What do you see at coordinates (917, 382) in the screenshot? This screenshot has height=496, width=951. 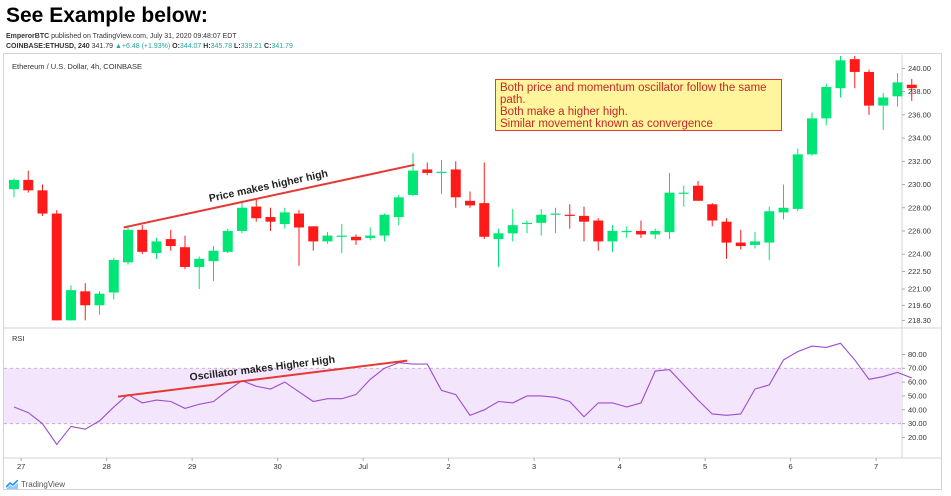 I see `rsi-tick-label: 60.00` at bounding box center [917, 382].